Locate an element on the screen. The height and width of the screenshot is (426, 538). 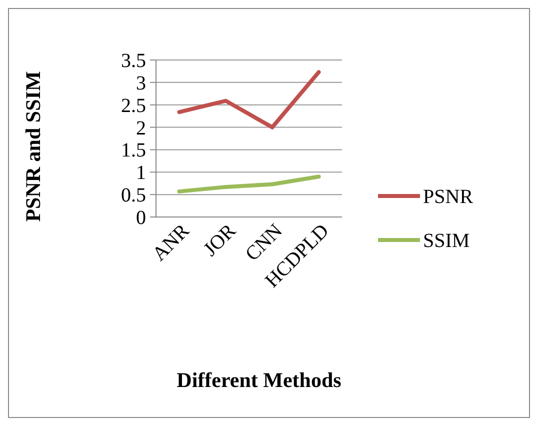
y-tick-label: 0 is located at coordinates (141, 218).